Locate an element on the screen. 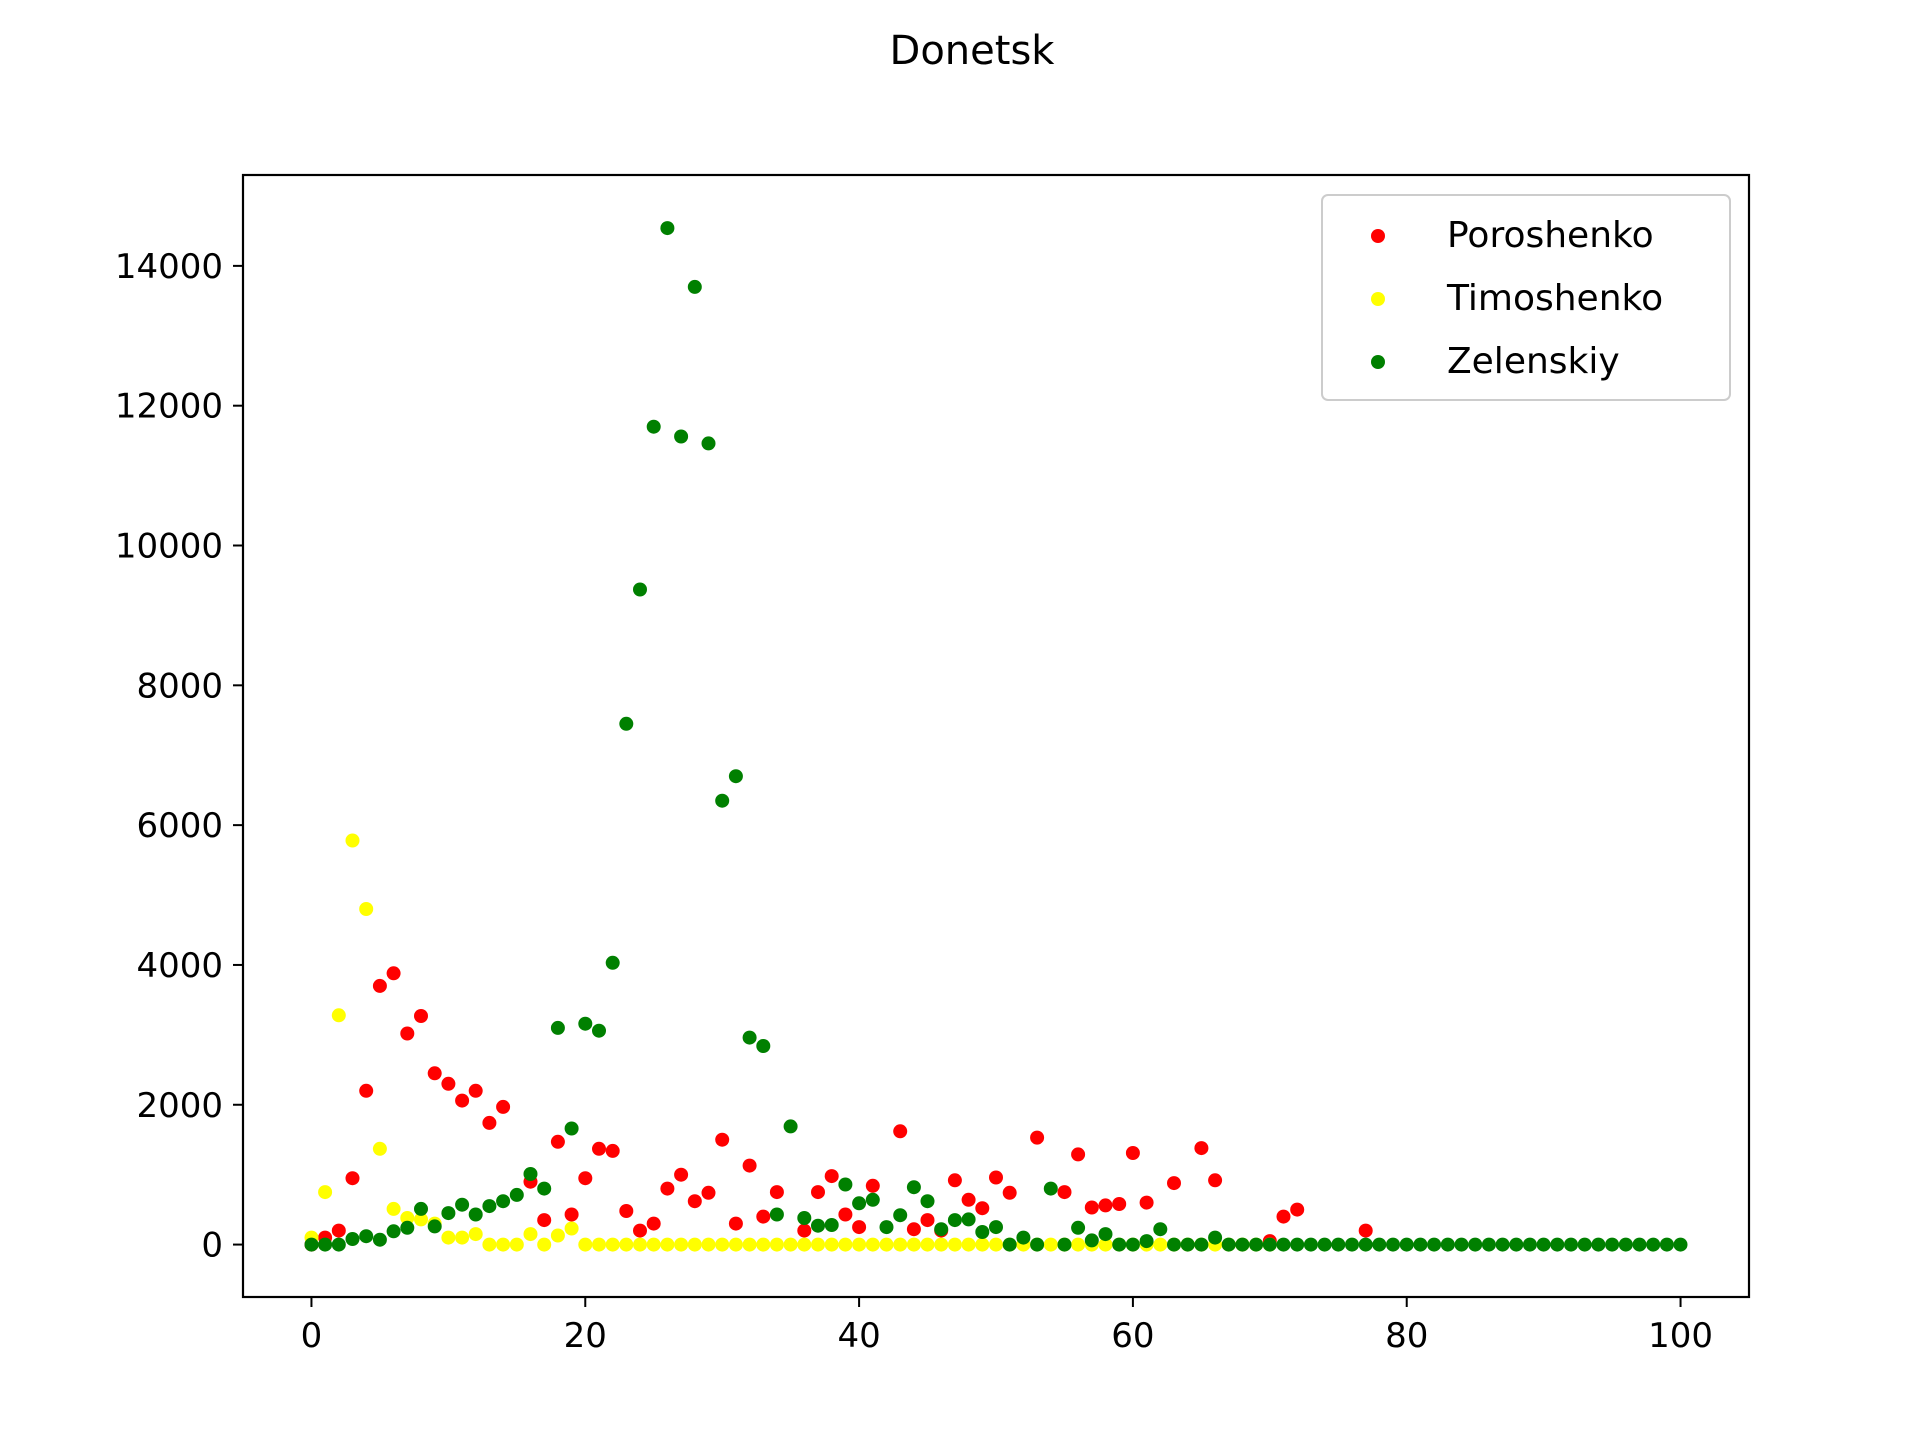 The image size is (1920, 1440). x-tick-label-0: 0 is located at coordinates (312, 1336).